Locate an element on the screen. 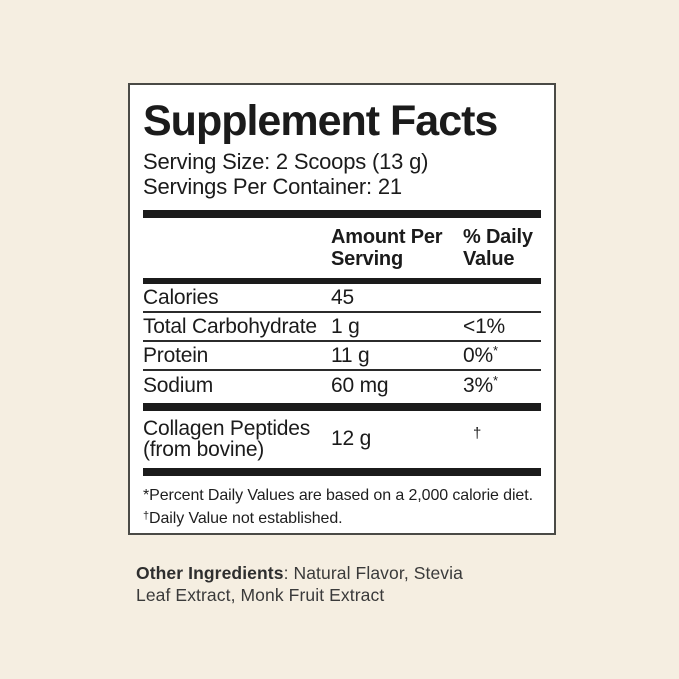 Image resolution: width=679 pixels, height=679 pixels. header-spacer is located at coordinates (237, 248).